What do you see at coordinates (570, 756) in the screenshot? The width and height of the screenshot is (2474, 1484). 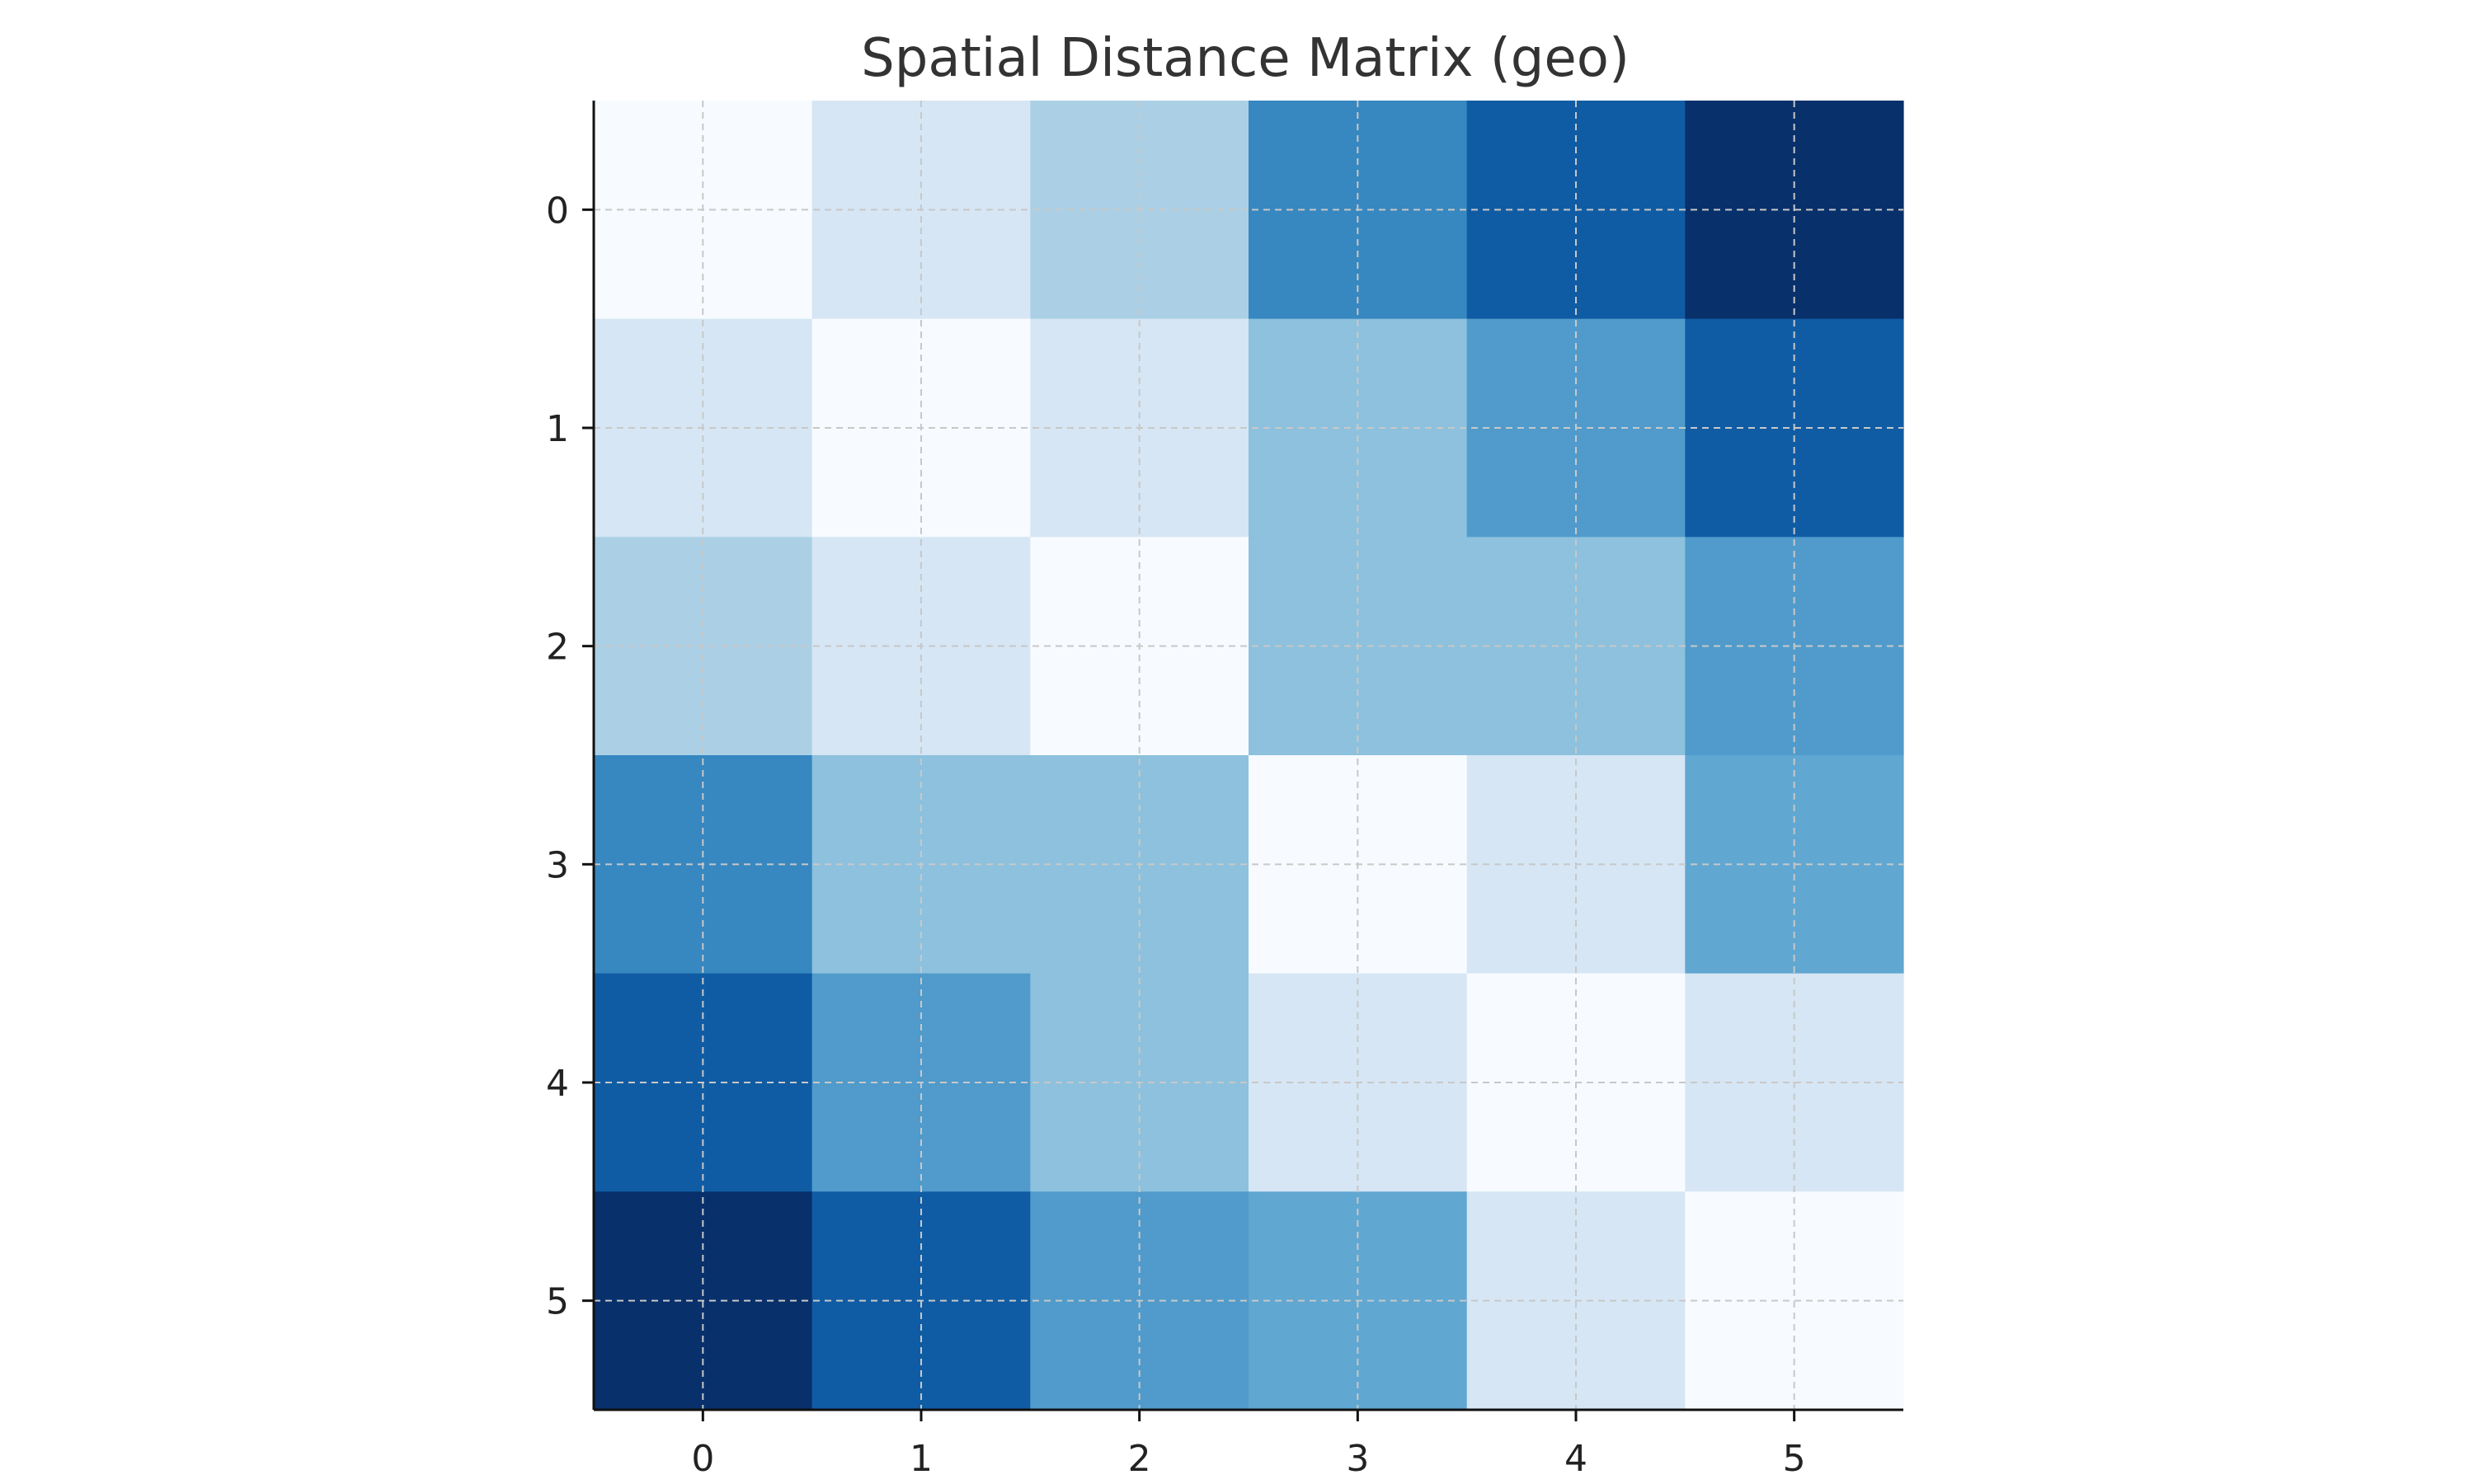 I see `y-axis-ticks: 0 1 2 3 4 5` at bounding box center [570, 756].